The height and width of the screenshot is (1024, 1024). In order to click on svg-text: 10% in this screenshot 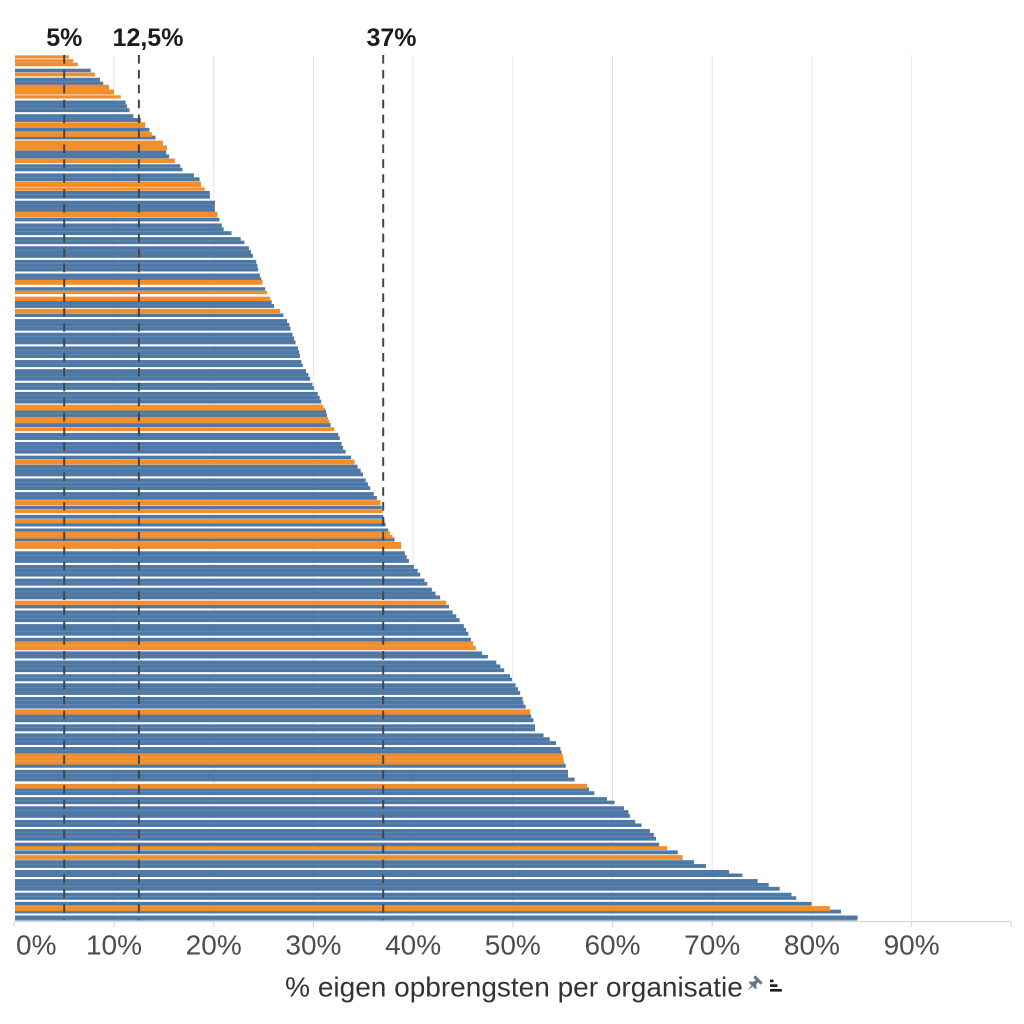, I will do `click(114, 945)`.